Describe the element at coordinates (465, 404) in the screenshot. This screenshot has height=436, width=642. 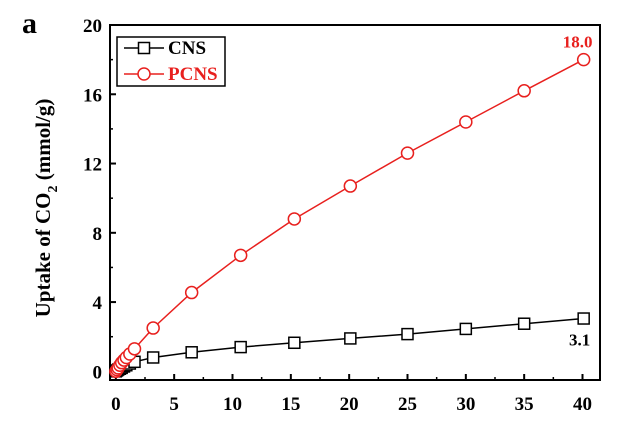
I see `x-tick-label: 30` at that location.